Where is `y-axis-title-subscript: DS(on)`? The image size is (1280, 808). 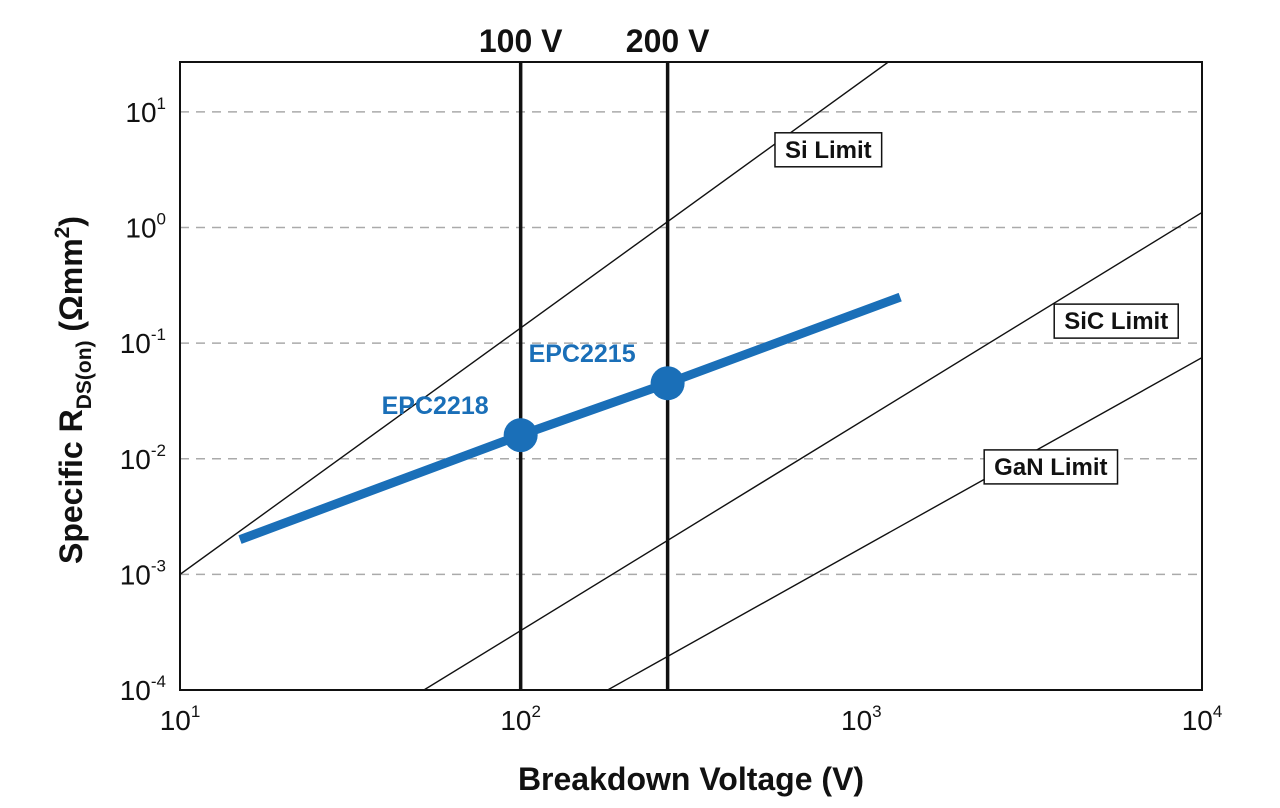
y-axis-title-subscript: DS(on) is located at coordinates (84, 374).